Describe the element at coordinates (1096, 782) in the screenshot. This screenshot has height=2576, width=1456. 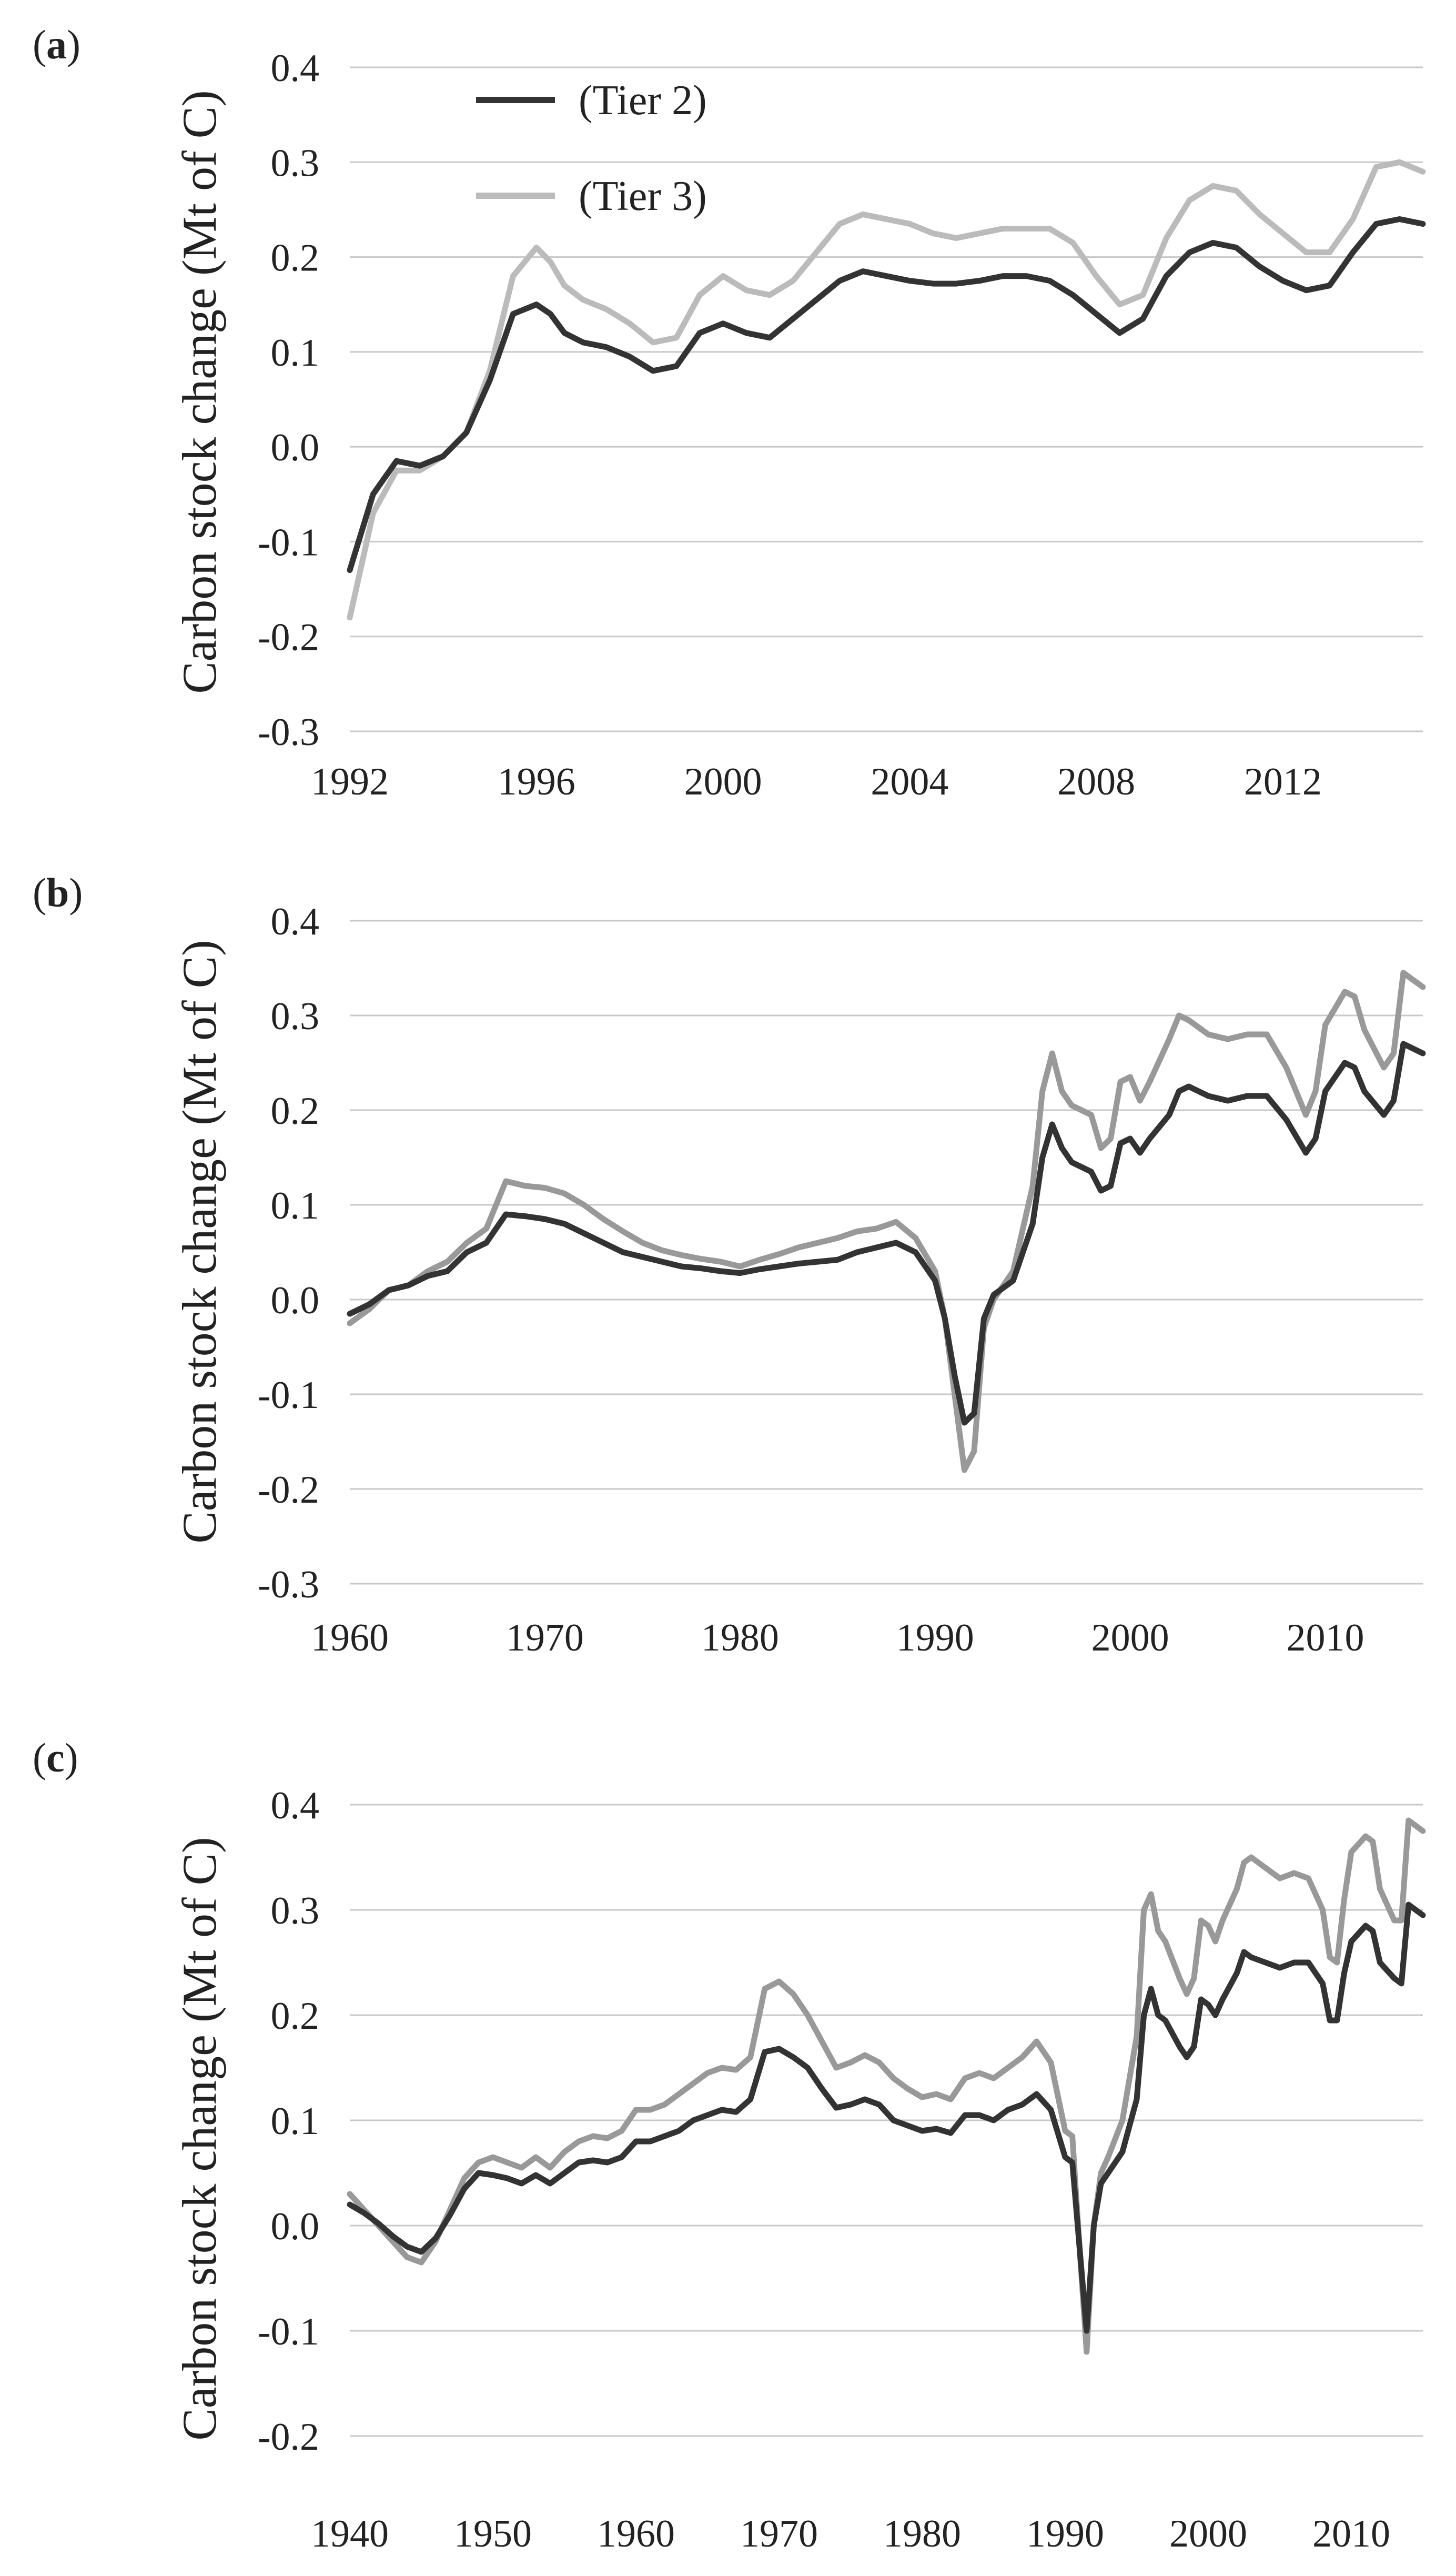
I see `x-tick-label: 2008` at that location.